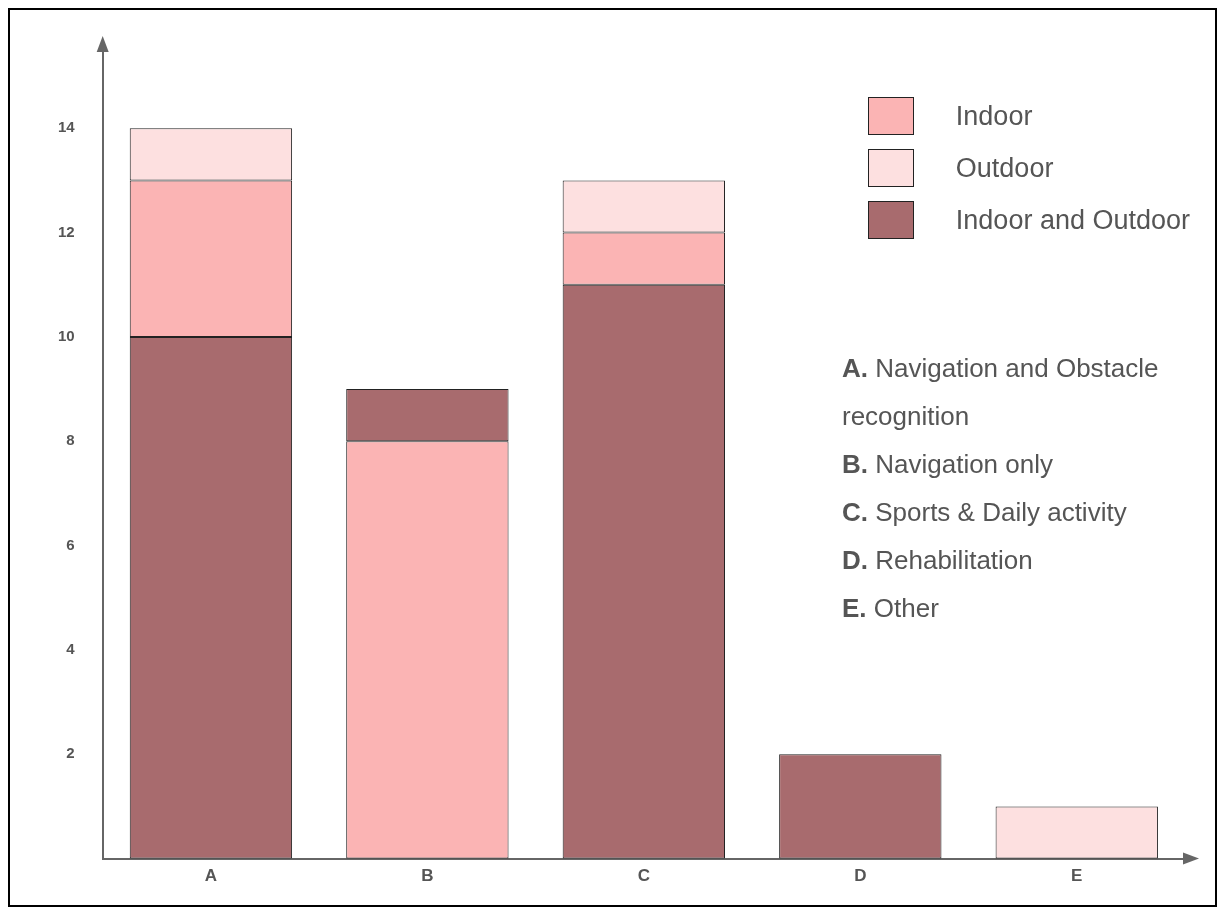  What do you see at coordinates (643, 876) in the screenshot?
I see `x-tick-label: C` at bounding box center [643, 876].